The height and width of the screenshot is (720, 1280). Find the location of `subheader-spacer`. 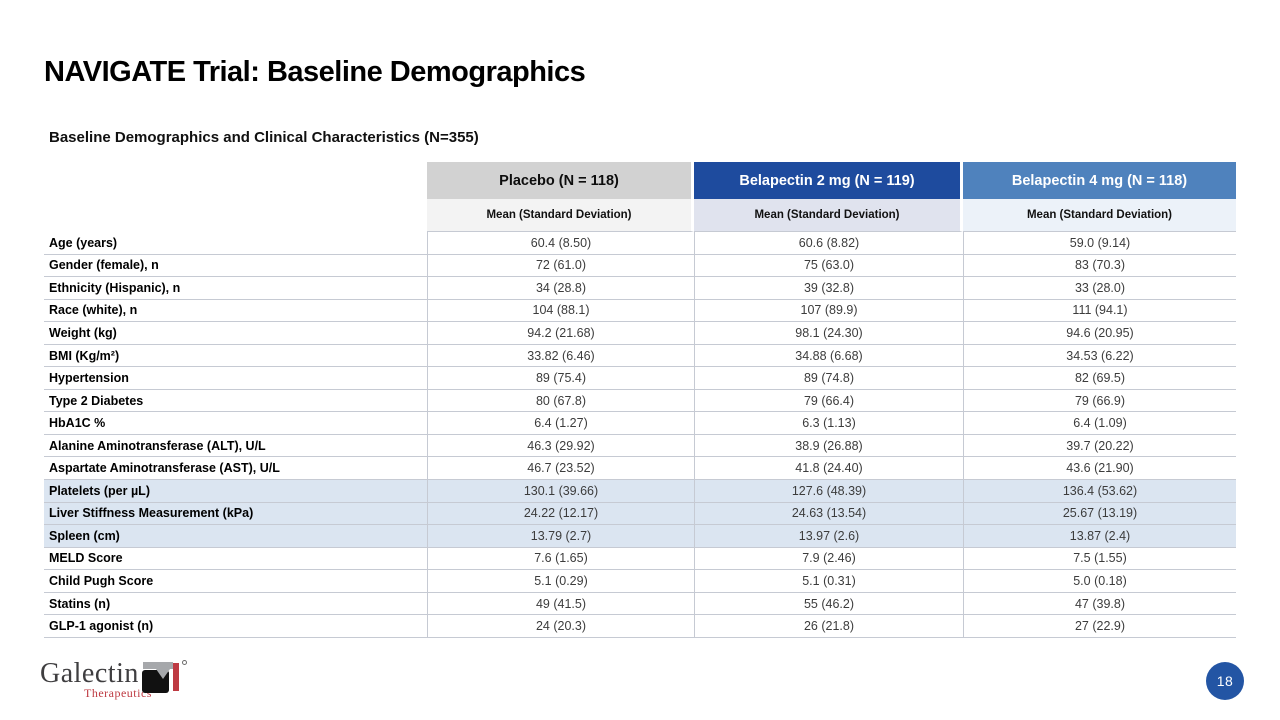

subheader-spacer is located at coordinates (235, 215).